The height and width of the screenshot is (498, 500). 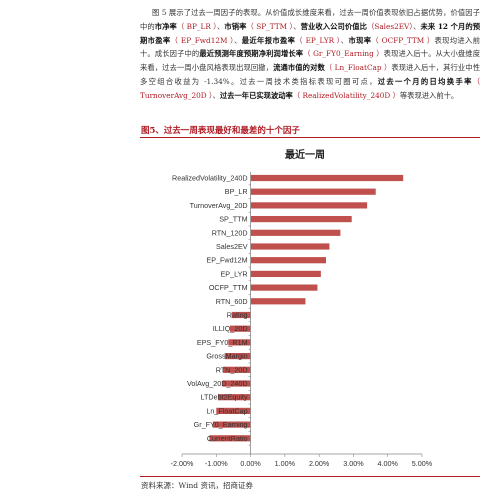 I want to click on category-label: SP_TTM, so click(x=233, y=219).